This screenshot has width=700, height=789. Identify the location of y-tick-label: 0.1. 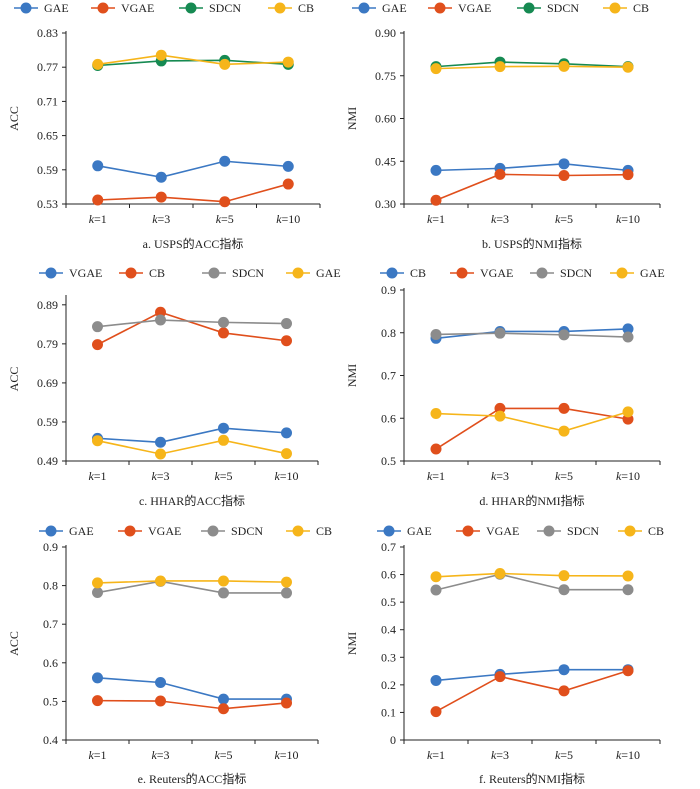
(388, 712).